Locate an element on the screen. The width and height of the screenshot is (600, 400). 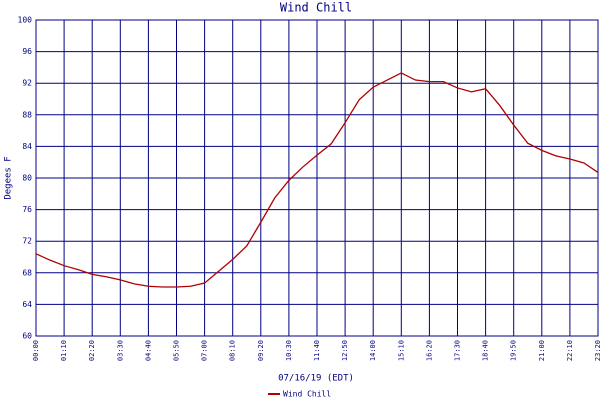
x-tick-label: 15:10 is located at coordinates (401, 350).